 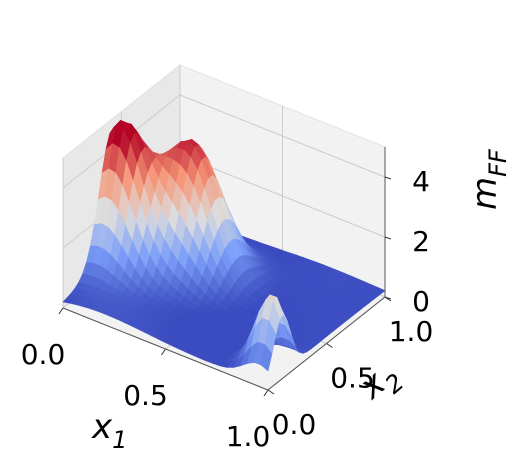 What do you see at coordinates (294, 424) in the screenshot?
I see `x2-tick-label: 0.0` at bounding box center [294, 424].